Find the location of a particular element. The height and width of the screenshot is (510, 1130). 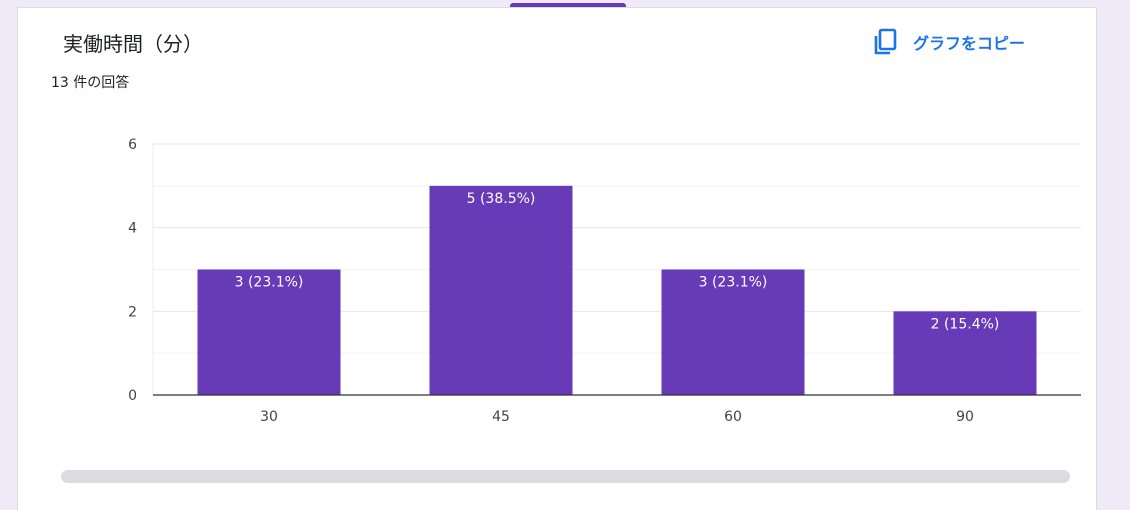

question-title: 実働時間（分） is located at coordinates (133, 44).